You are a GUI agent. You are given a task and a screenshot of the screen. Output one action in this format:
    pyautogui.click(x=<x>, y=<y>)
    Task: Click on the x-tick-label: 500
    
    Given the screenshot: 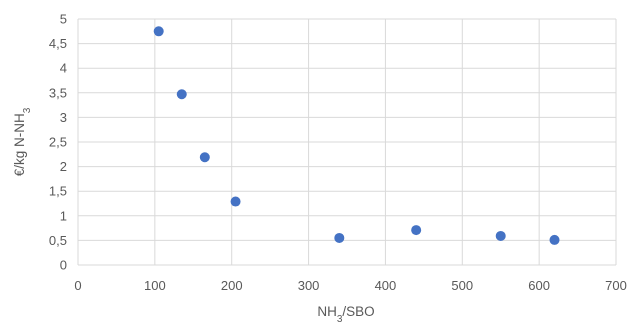 What is the action you would take?
    pyautogui.click(x=462, y=285)
    